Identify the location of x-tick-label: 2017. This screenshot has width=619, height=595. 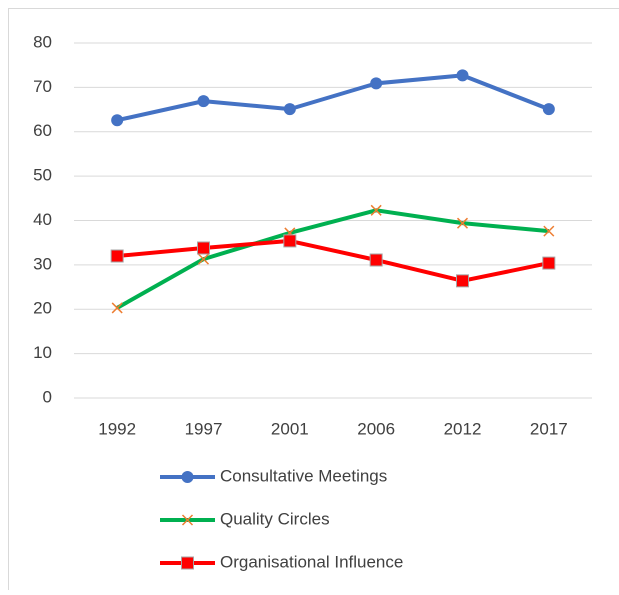
(549, 428).